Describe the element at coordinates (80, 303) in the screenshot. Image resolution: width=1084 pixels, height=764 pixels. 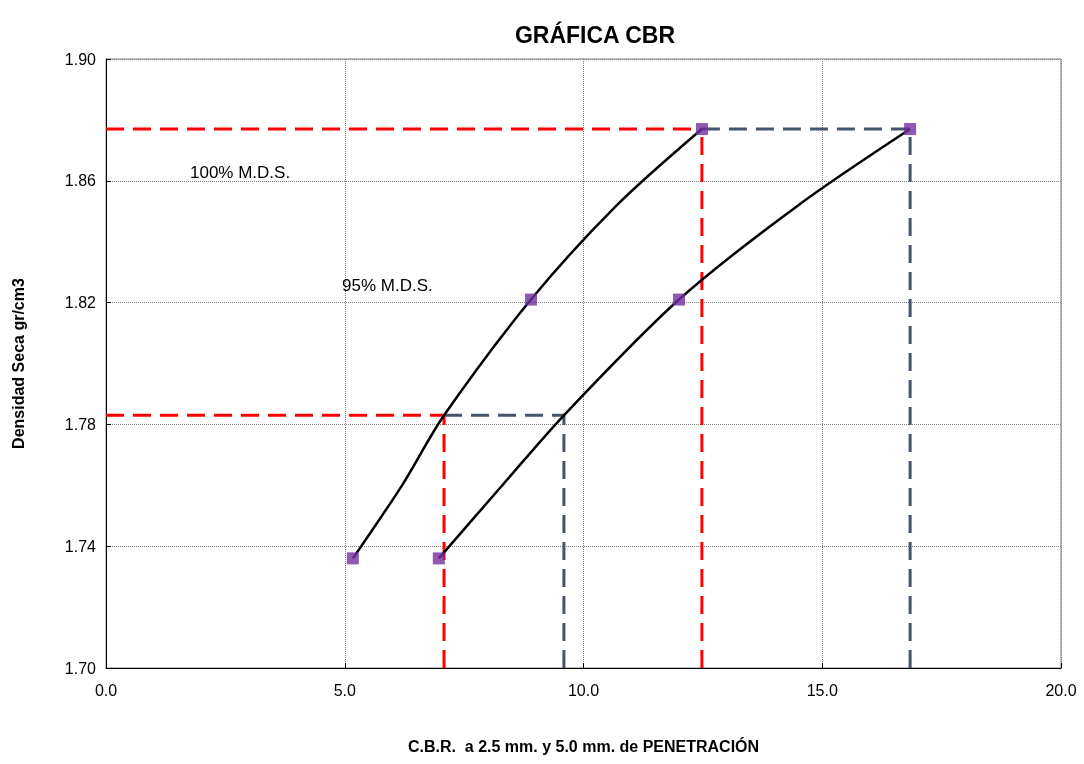
I see `y-tick-label: 1.82` at that location.